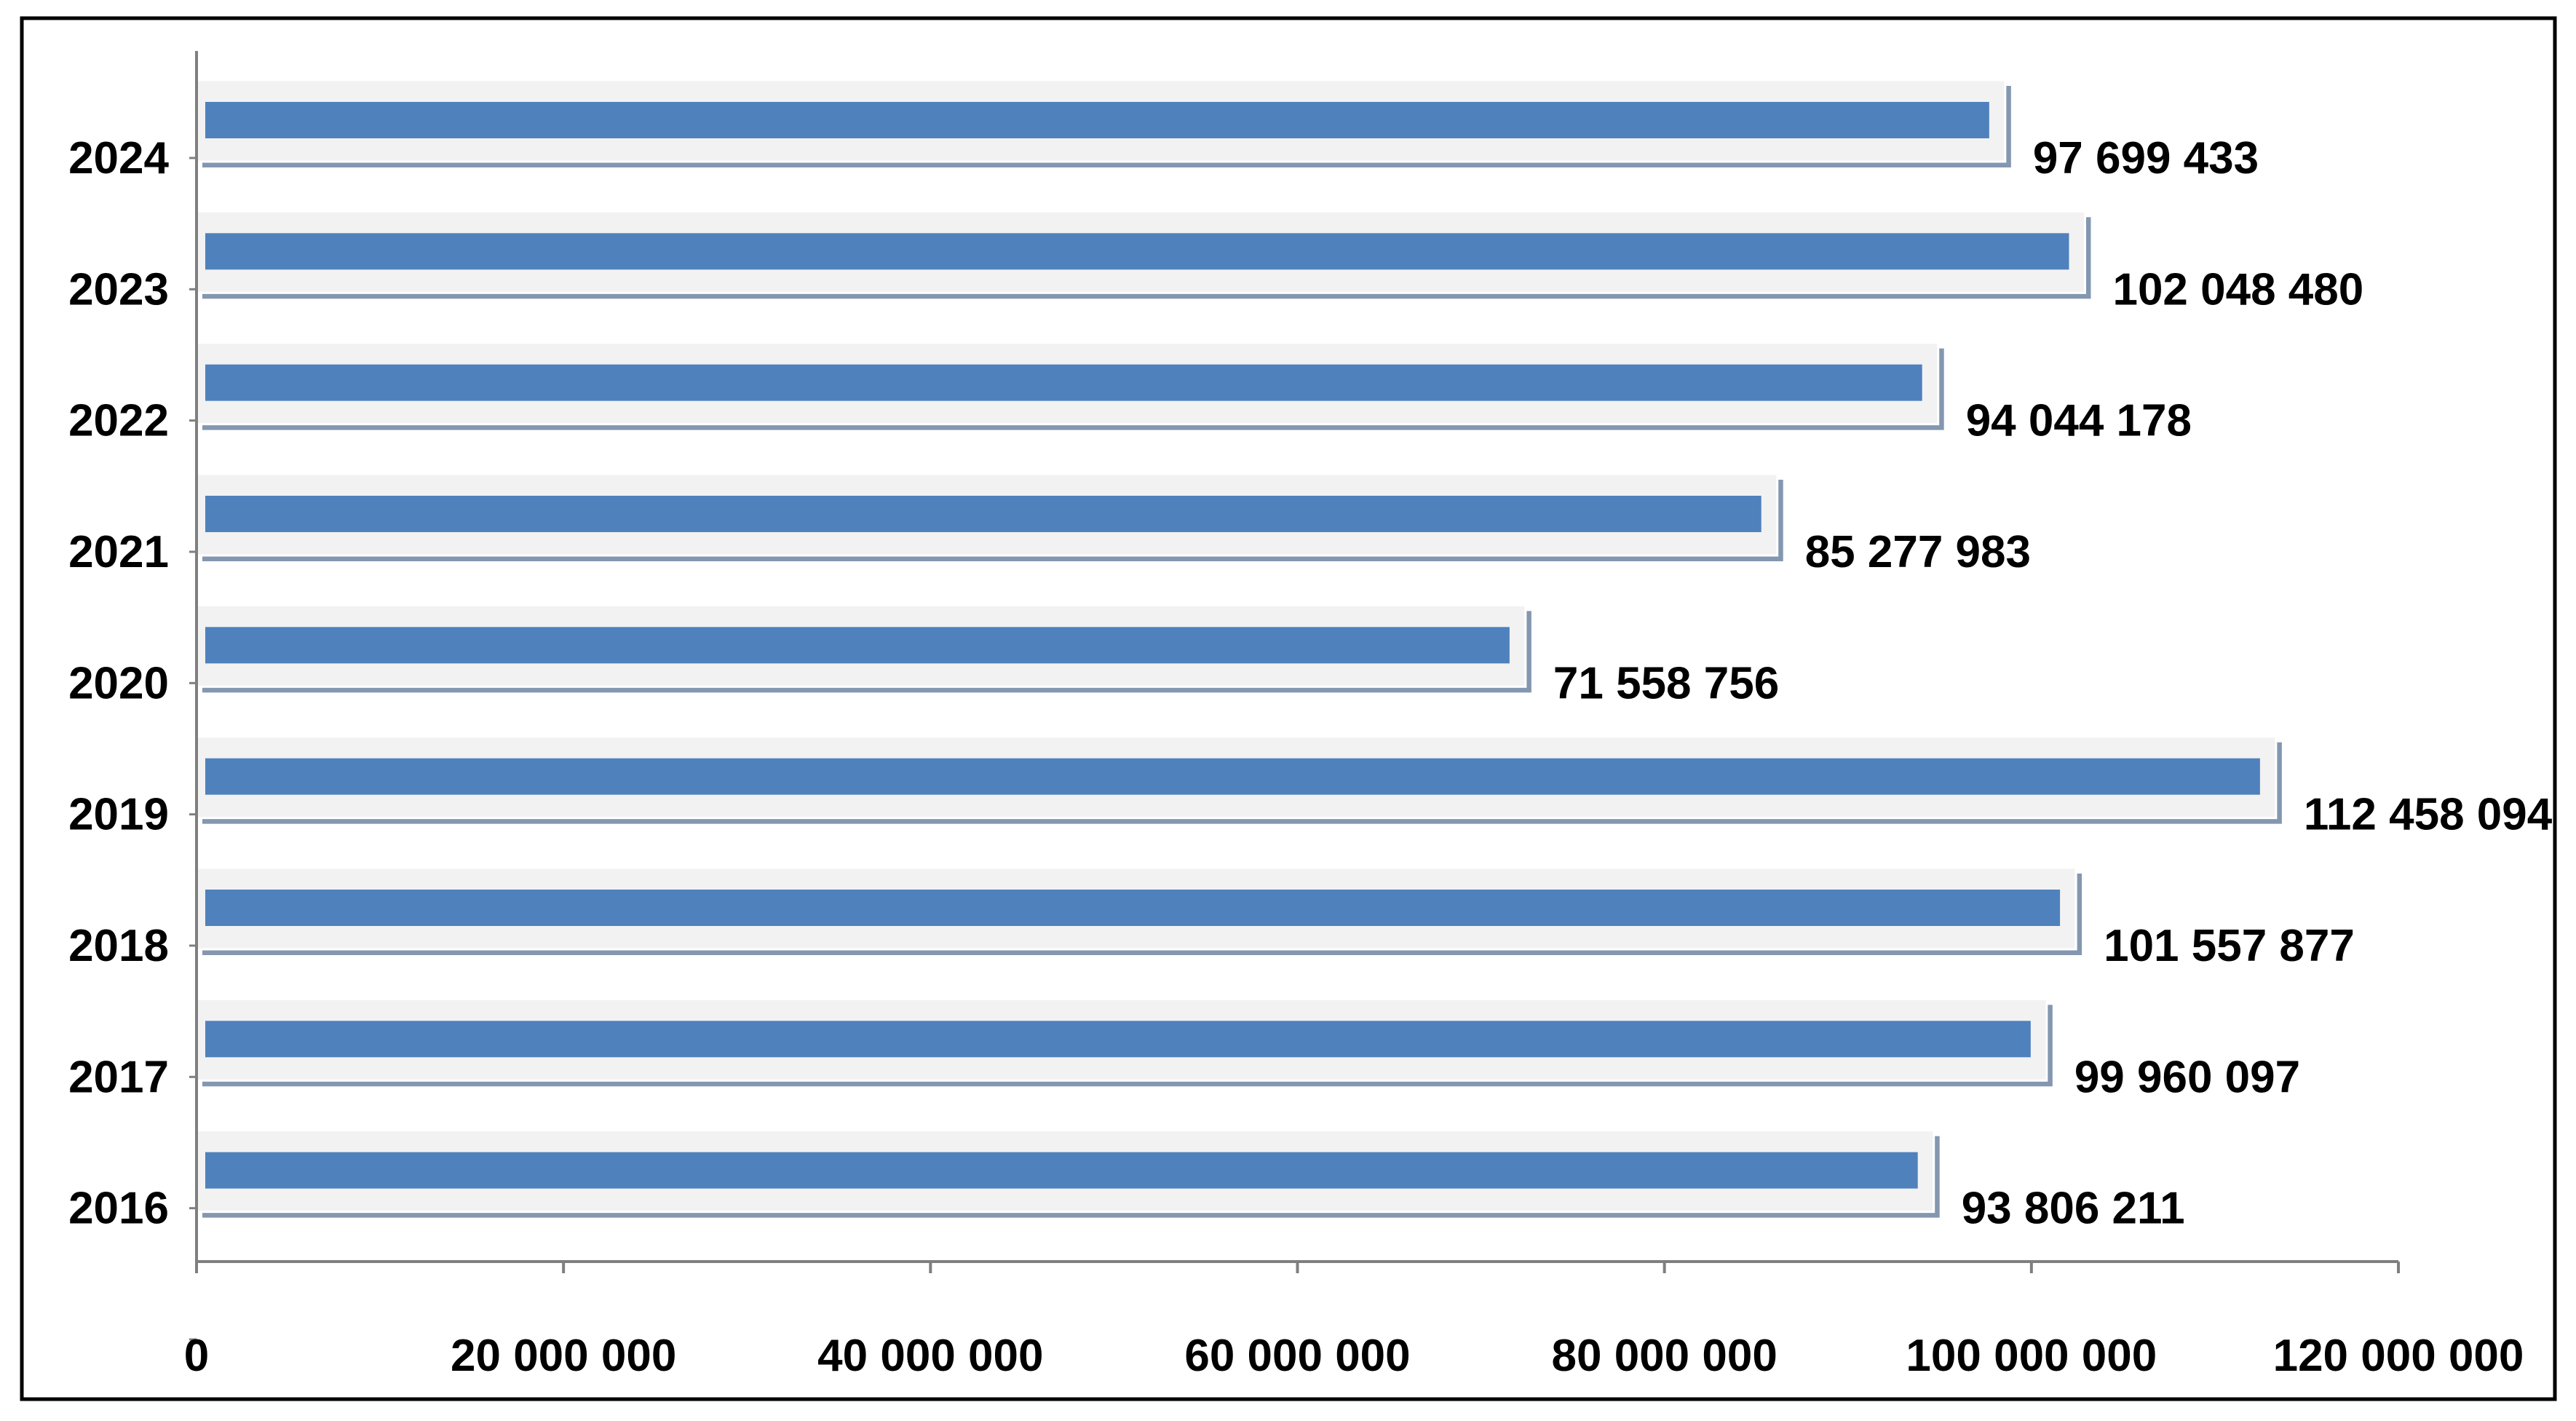 The width and height of the screenshot is (2576, 1421). I want to click on value-label: 94 044 178, so click(2079, 421).